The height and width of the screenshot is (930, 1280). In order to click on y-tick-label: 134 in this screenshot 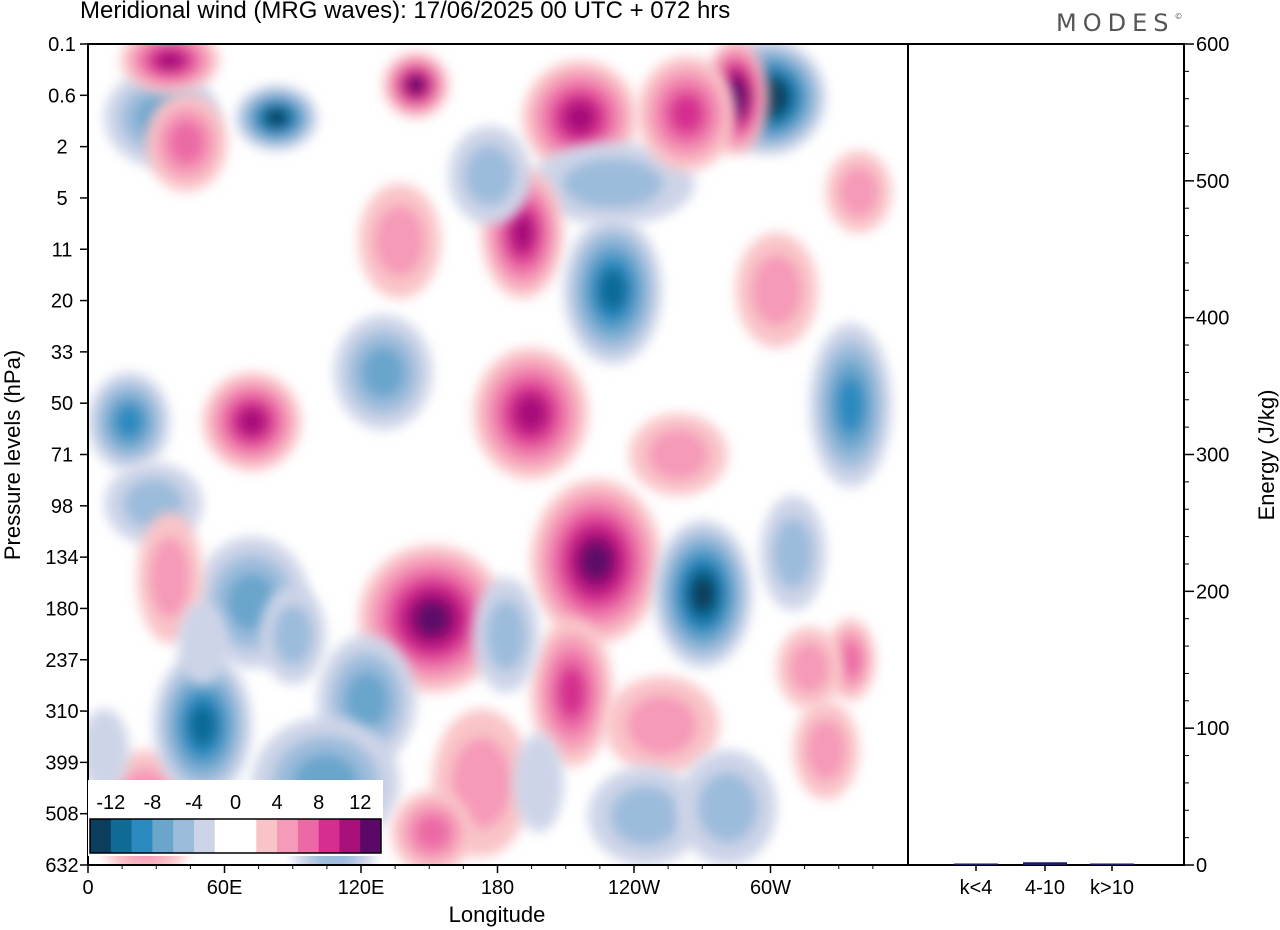, I will do `click(61, 558)`.